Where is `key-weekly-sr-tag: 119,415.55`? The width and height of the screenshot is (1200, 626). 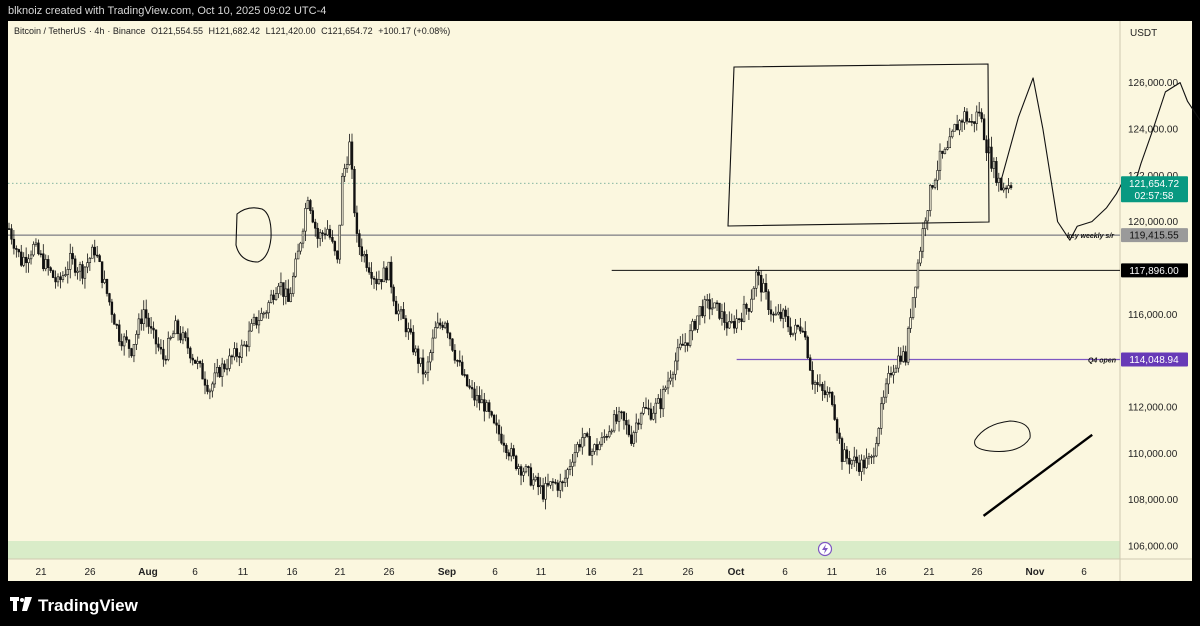
key-weekly-sr-tag: 119,415.55 is located at coordinates (1154, 236).